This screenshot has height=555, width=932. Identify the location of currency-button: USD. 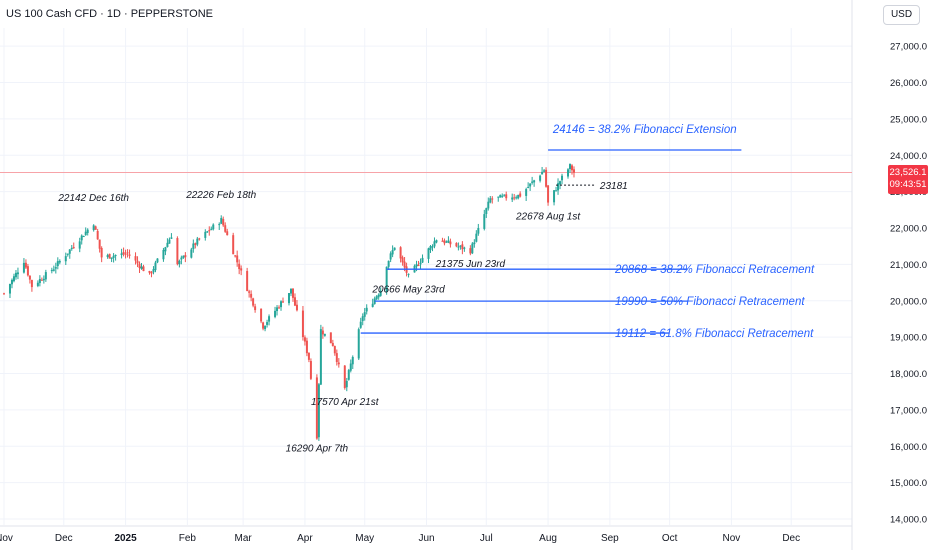
(901, 15).